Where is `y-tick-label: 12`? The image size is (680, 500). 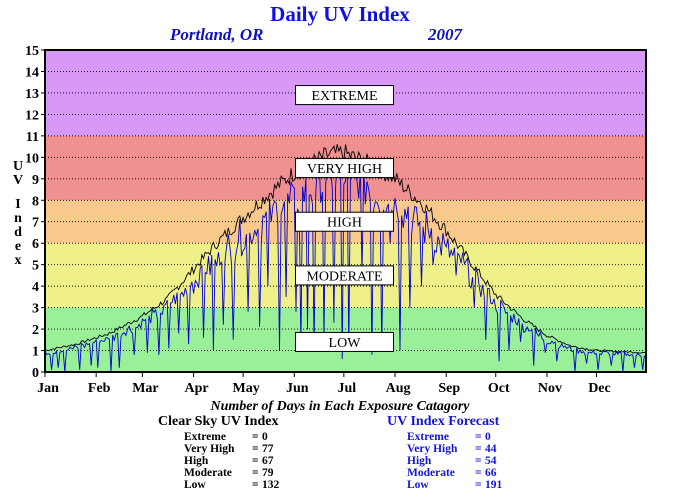
y-tick-label: 12 is located at coordinates (32, 115).